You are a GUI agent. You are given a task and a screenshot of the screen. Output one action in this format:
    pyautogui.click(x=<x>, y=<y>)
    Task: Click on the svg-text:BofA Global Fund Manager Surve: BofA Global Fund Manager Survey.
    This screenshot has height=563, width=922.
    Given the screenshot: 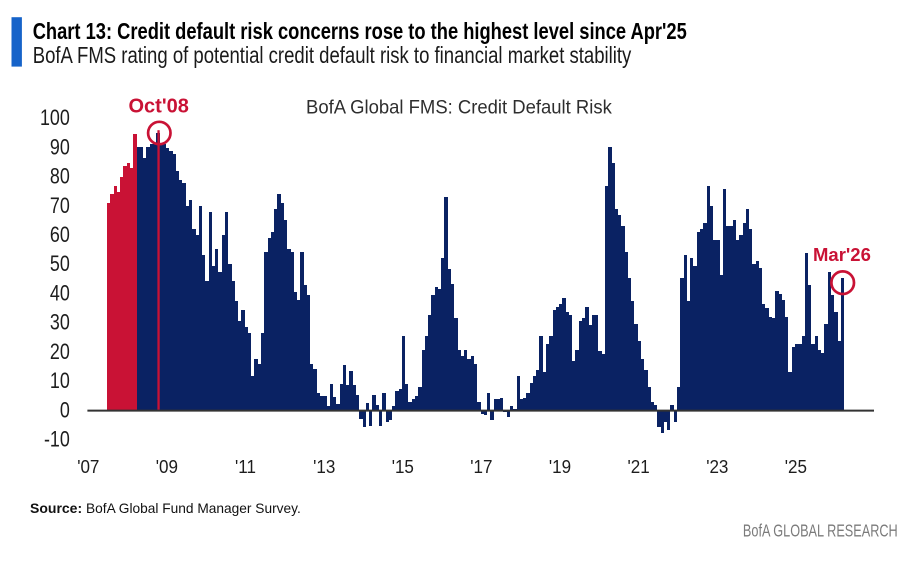 What is the action you would take?
    pyautogui.click(x=193, y=508)
    